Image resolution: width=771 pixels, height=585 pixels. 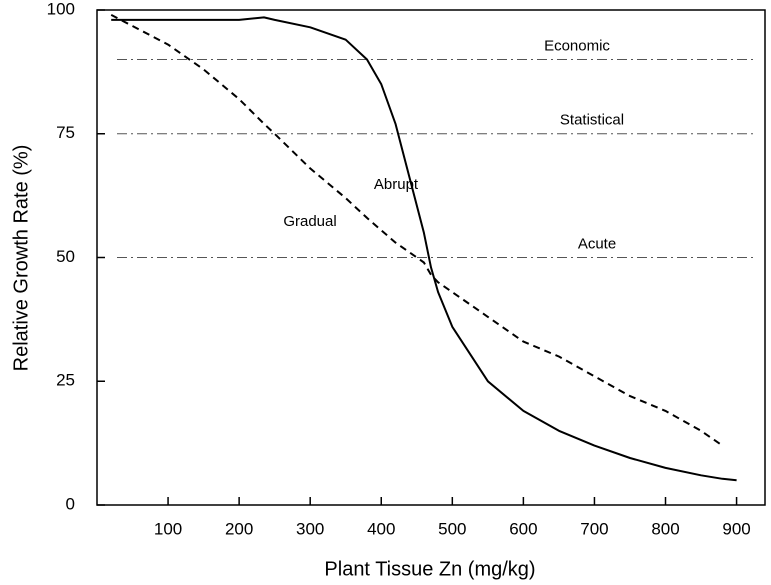 I want to click on reference-label: Economic, so click(x=577, y=45).